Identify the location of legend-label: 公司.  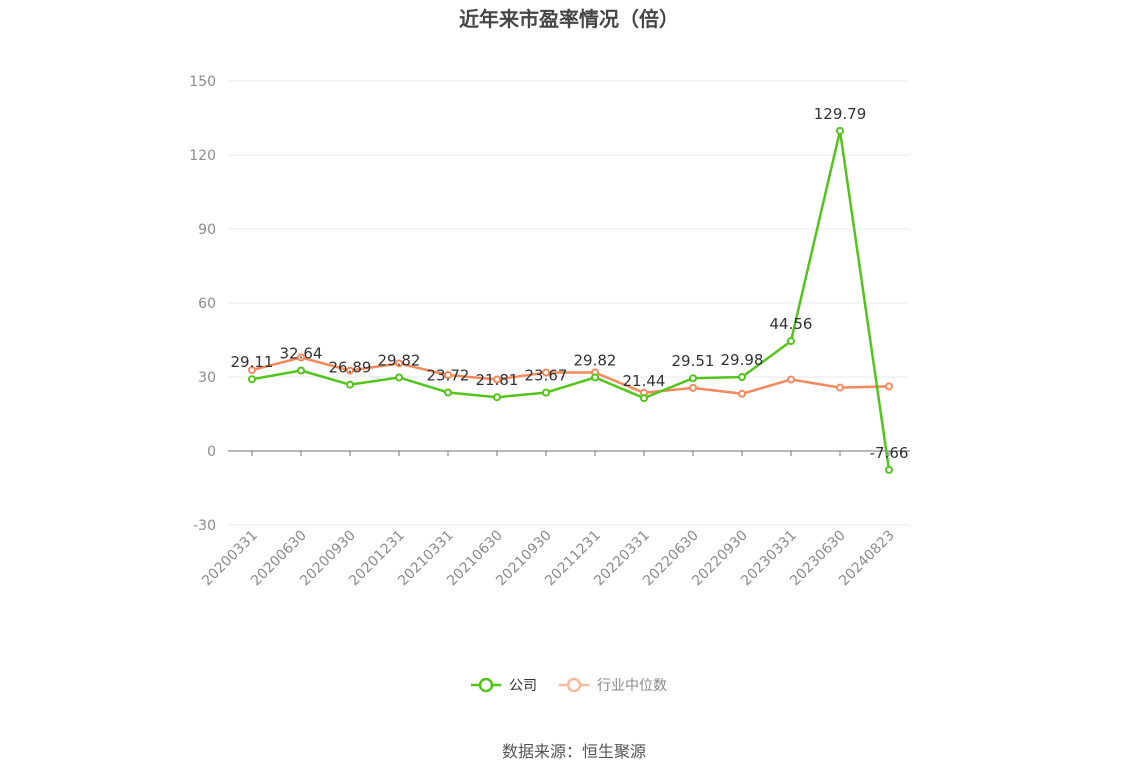
(523, 686).